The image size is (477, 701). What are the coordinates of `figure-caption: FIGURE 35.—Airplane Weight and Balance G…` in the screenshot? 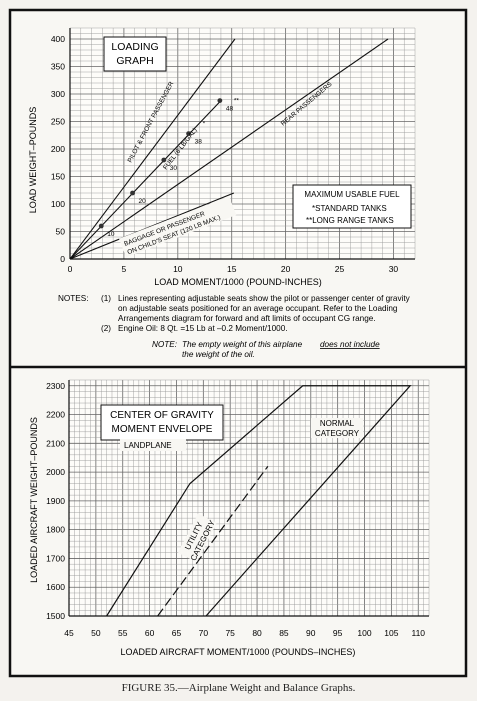 It's located at (238, 688).